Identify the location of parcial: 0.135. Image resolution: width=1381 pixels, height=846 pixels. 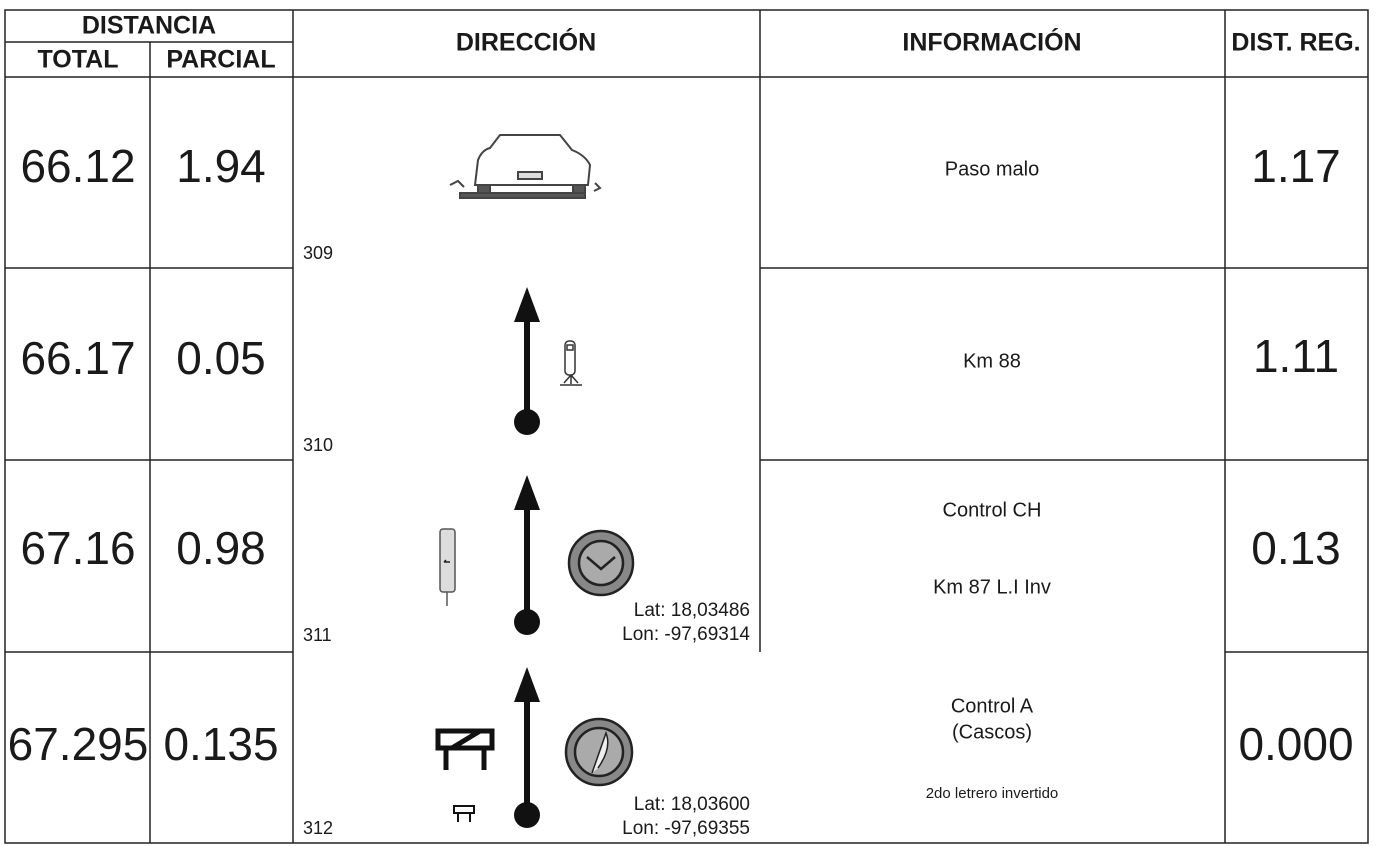
(220, 744).